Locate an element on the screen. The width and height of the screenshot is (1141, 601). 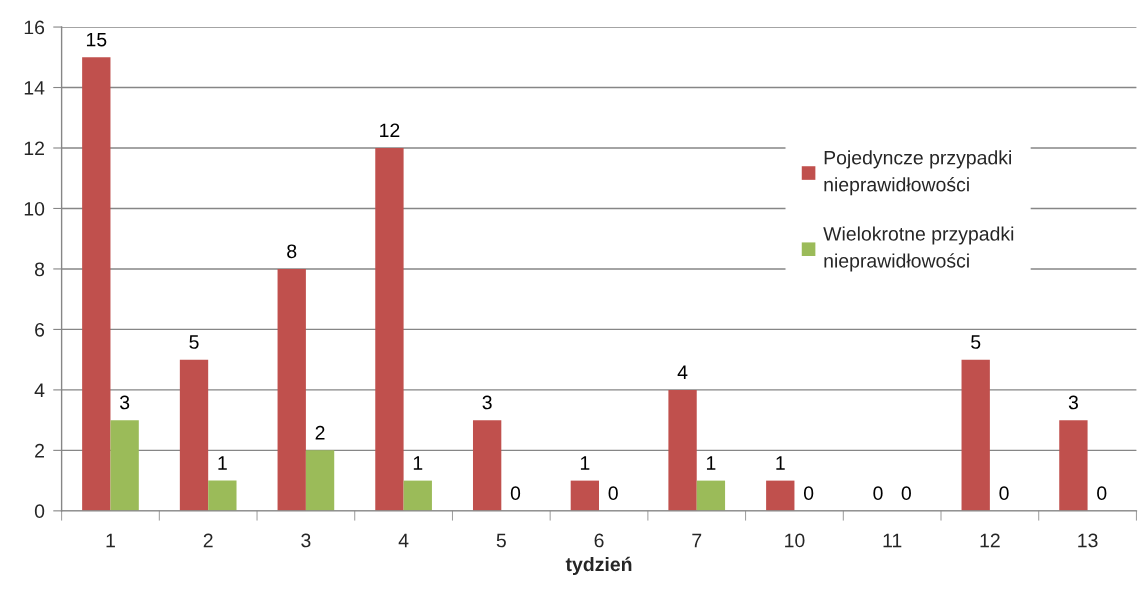
y-tick-label: 0 is located at coordinates (39, 511).